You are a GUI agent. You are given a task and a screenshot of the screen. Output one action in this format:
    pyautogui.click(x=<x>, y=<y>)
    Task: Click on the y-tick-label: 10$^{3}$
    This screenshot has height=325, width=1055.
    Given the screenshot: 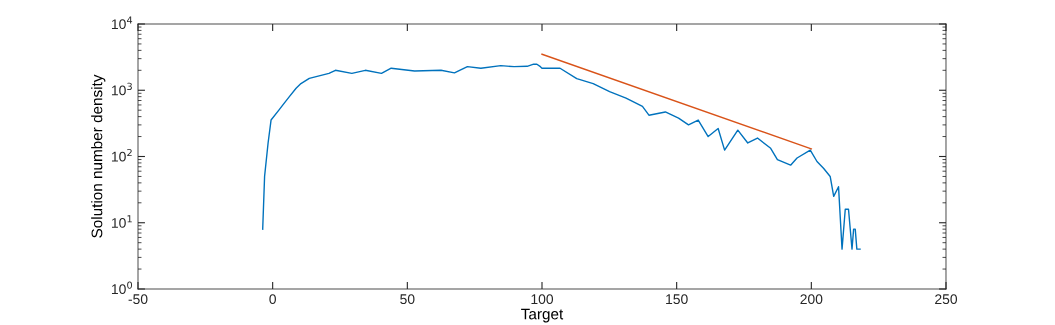 What is the action you would take?
    pyautogui.click(x=121, y=89)
    